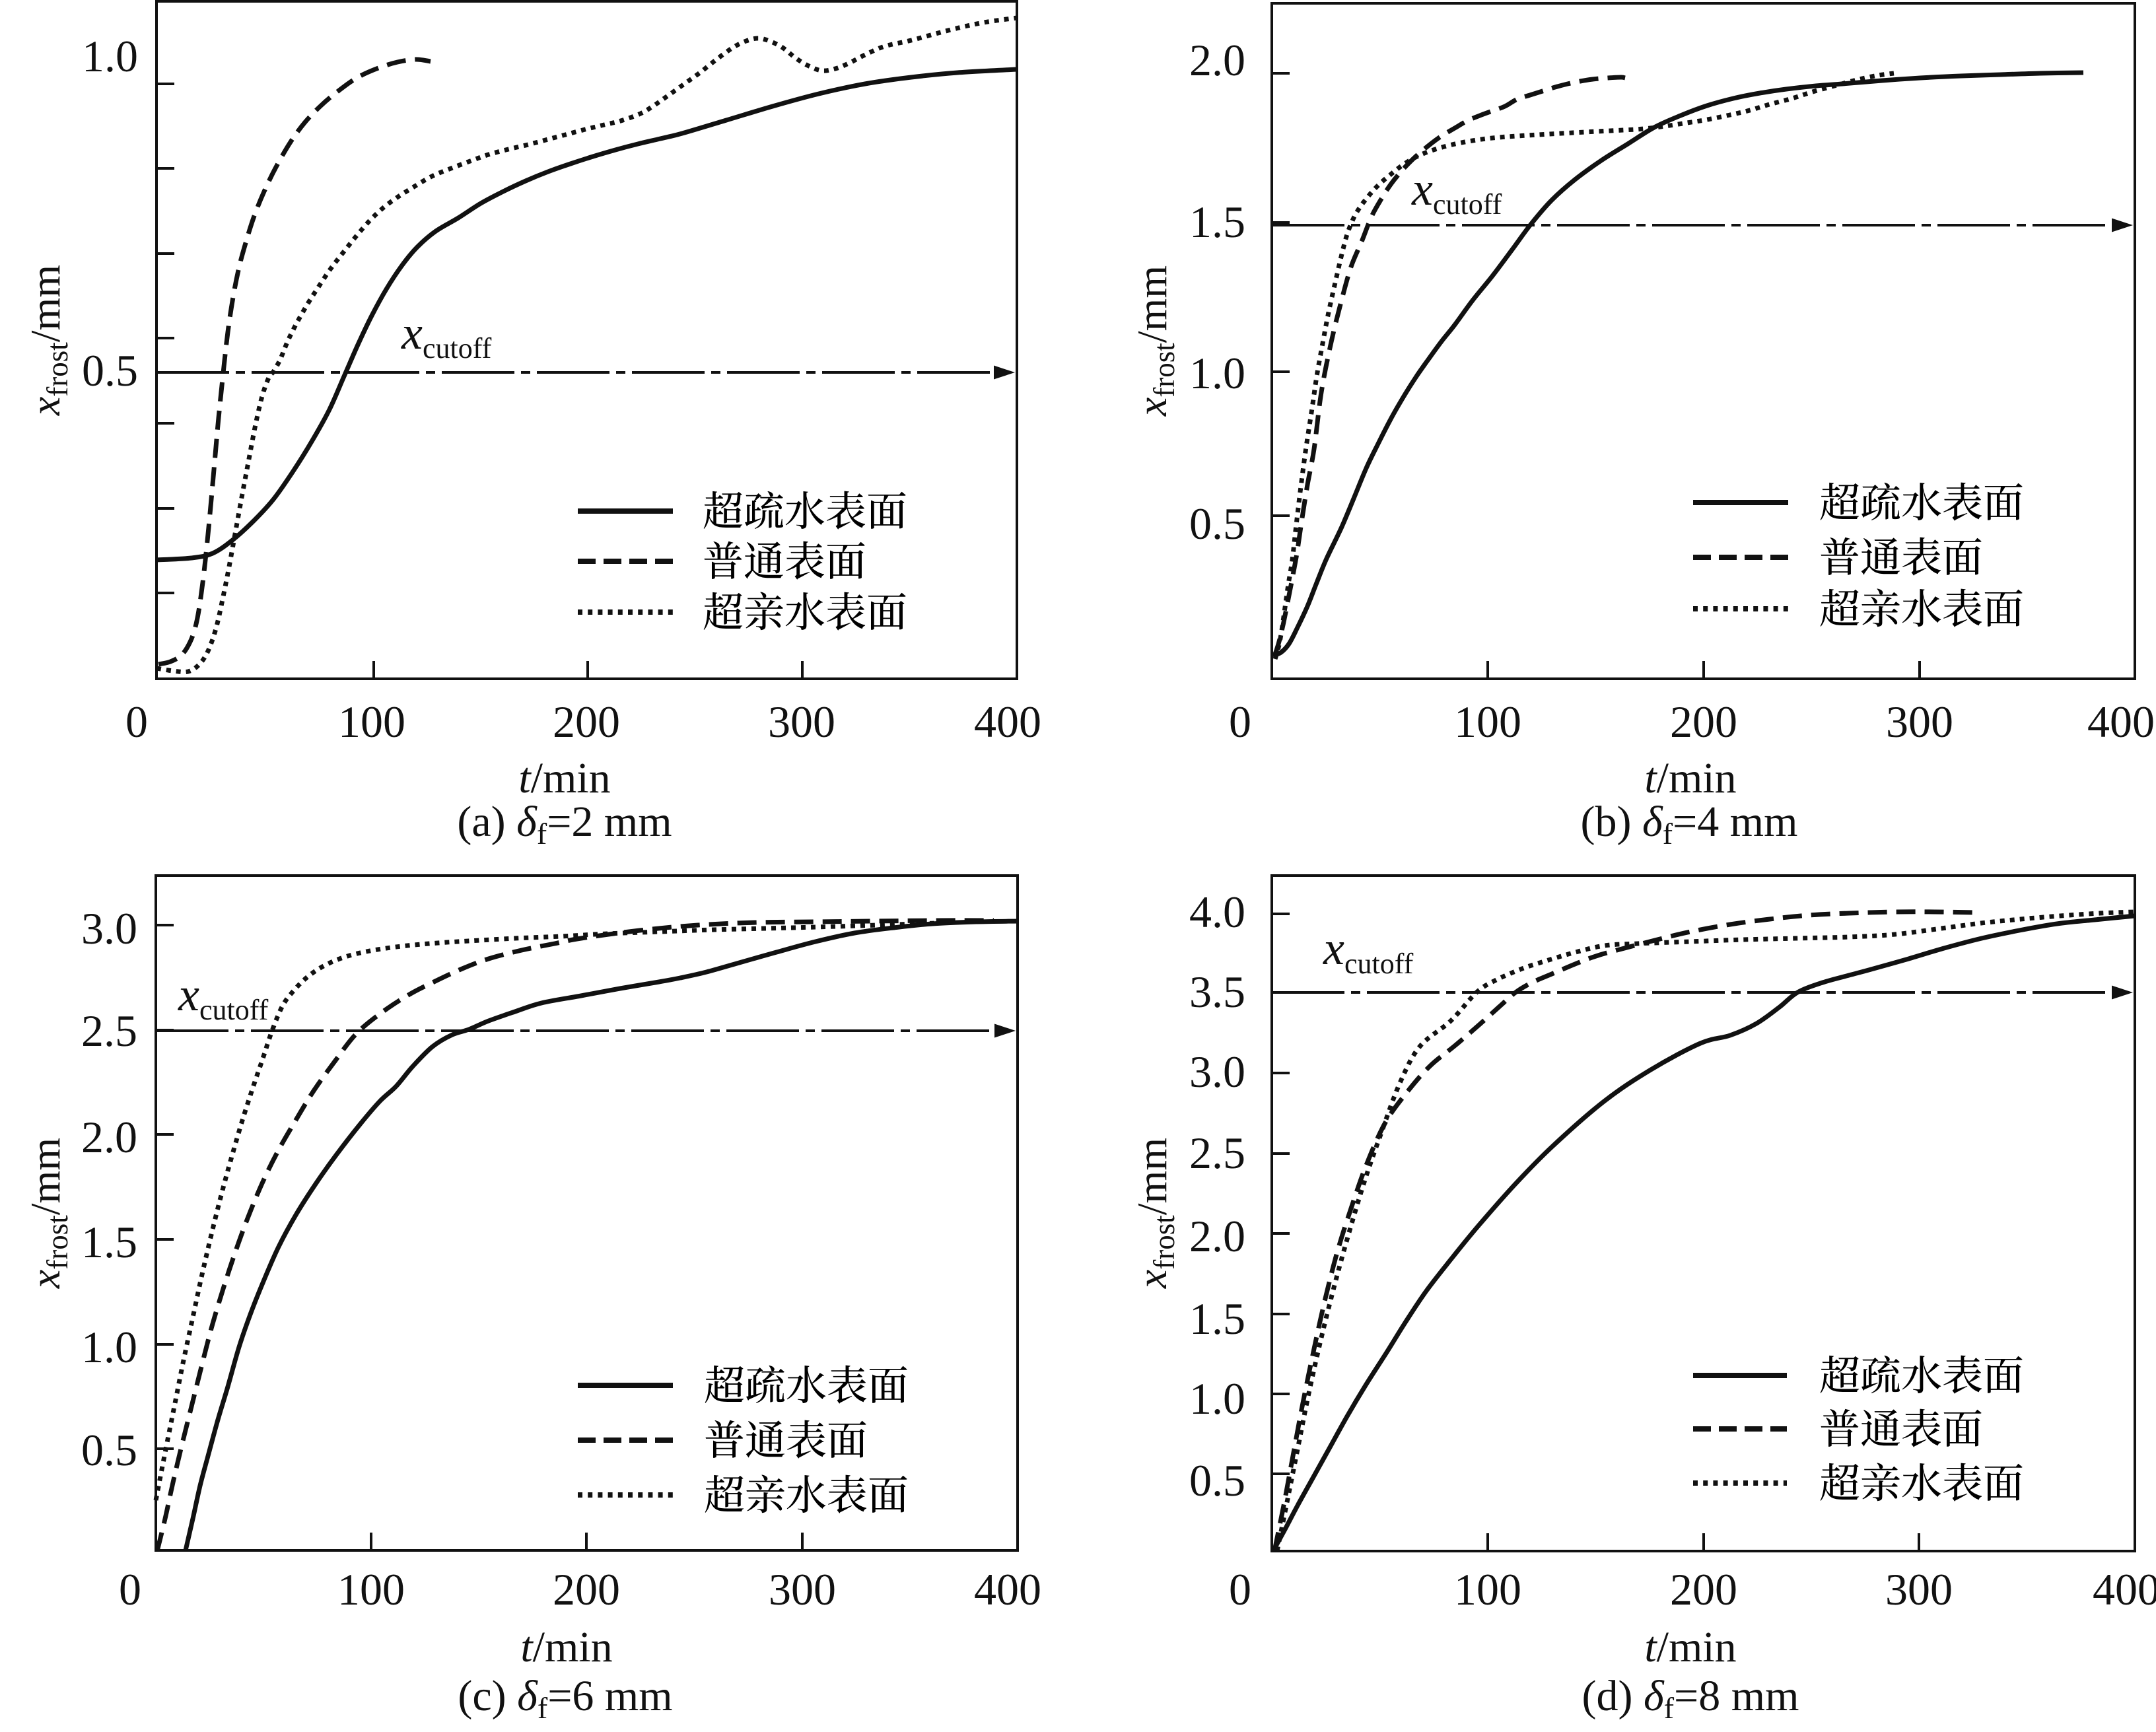  I want to click on svg-text: (a) δf=2 mm, so click(564, 824).